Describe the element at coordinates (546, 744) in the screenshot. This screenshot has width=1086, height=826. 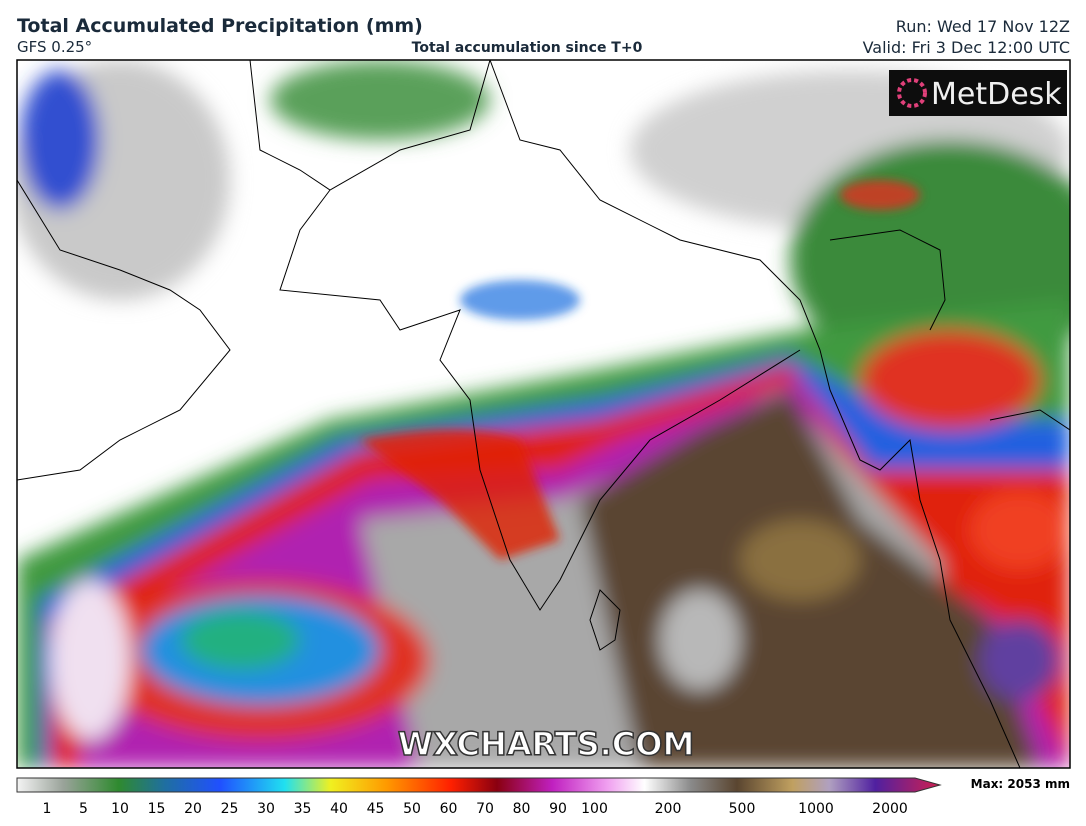
I see `watermark: WXCHARTS.COM` at that location.